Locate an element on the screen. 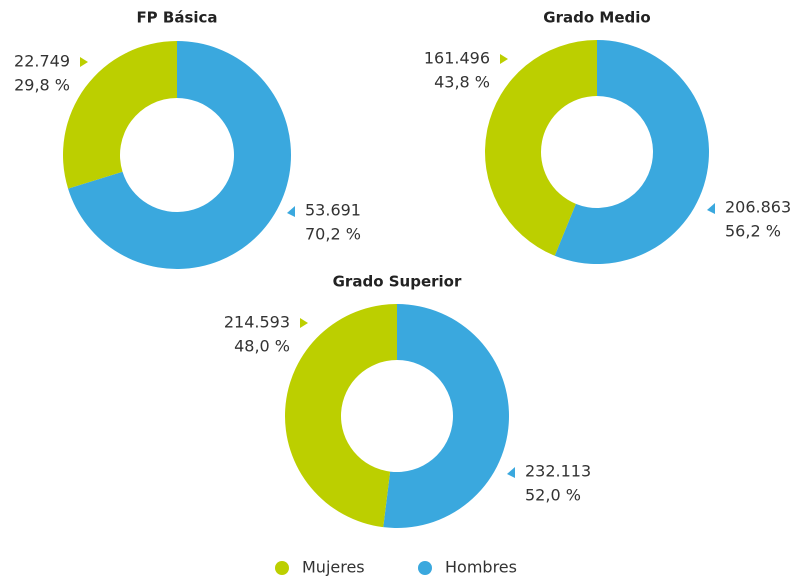 The height and width of the screenshot is (579, 803). value-label: 232.113 is located at coordinates (558, 471).